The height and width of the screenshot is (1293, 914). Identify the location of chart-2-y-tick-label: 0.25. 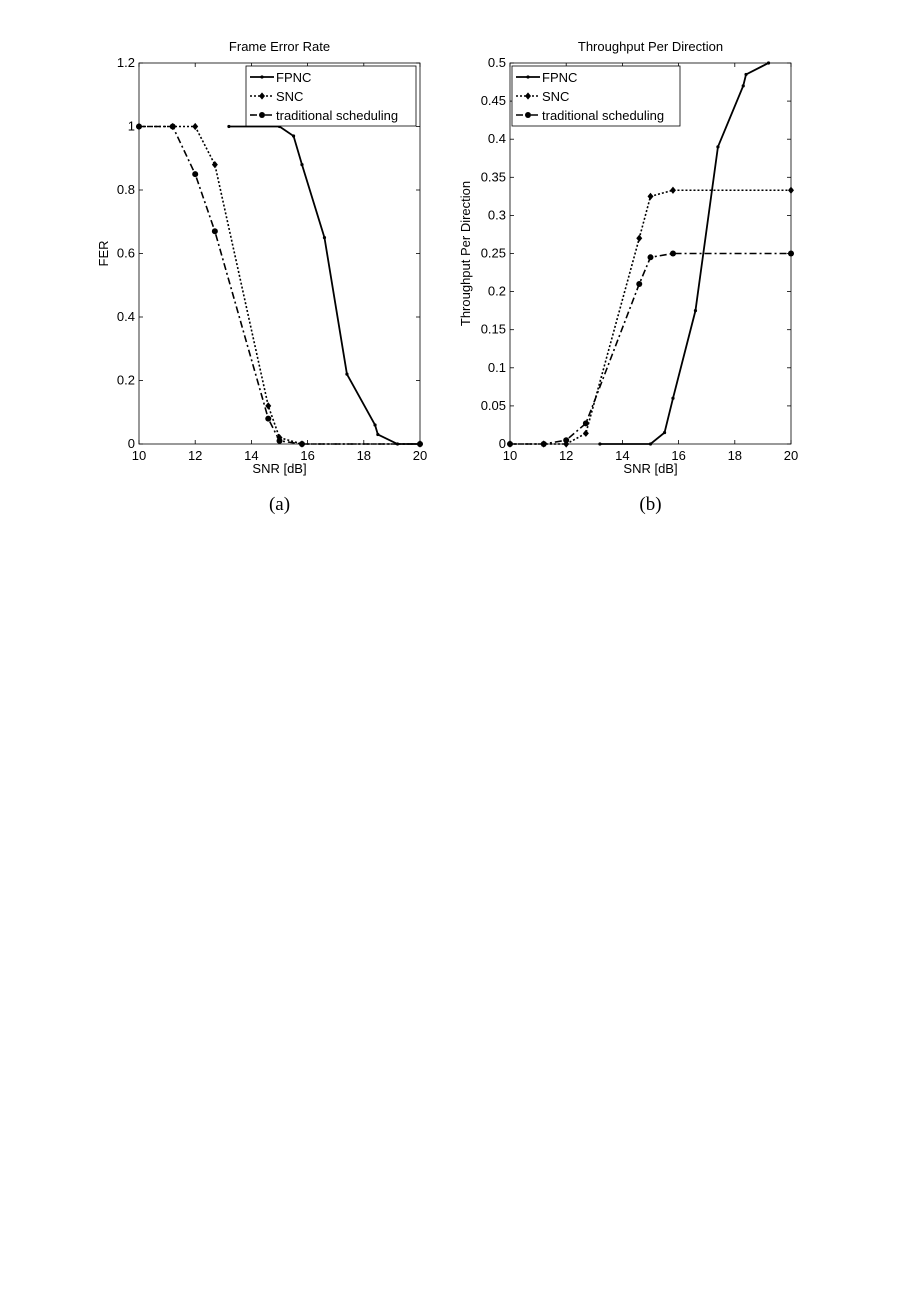
(493, 253).